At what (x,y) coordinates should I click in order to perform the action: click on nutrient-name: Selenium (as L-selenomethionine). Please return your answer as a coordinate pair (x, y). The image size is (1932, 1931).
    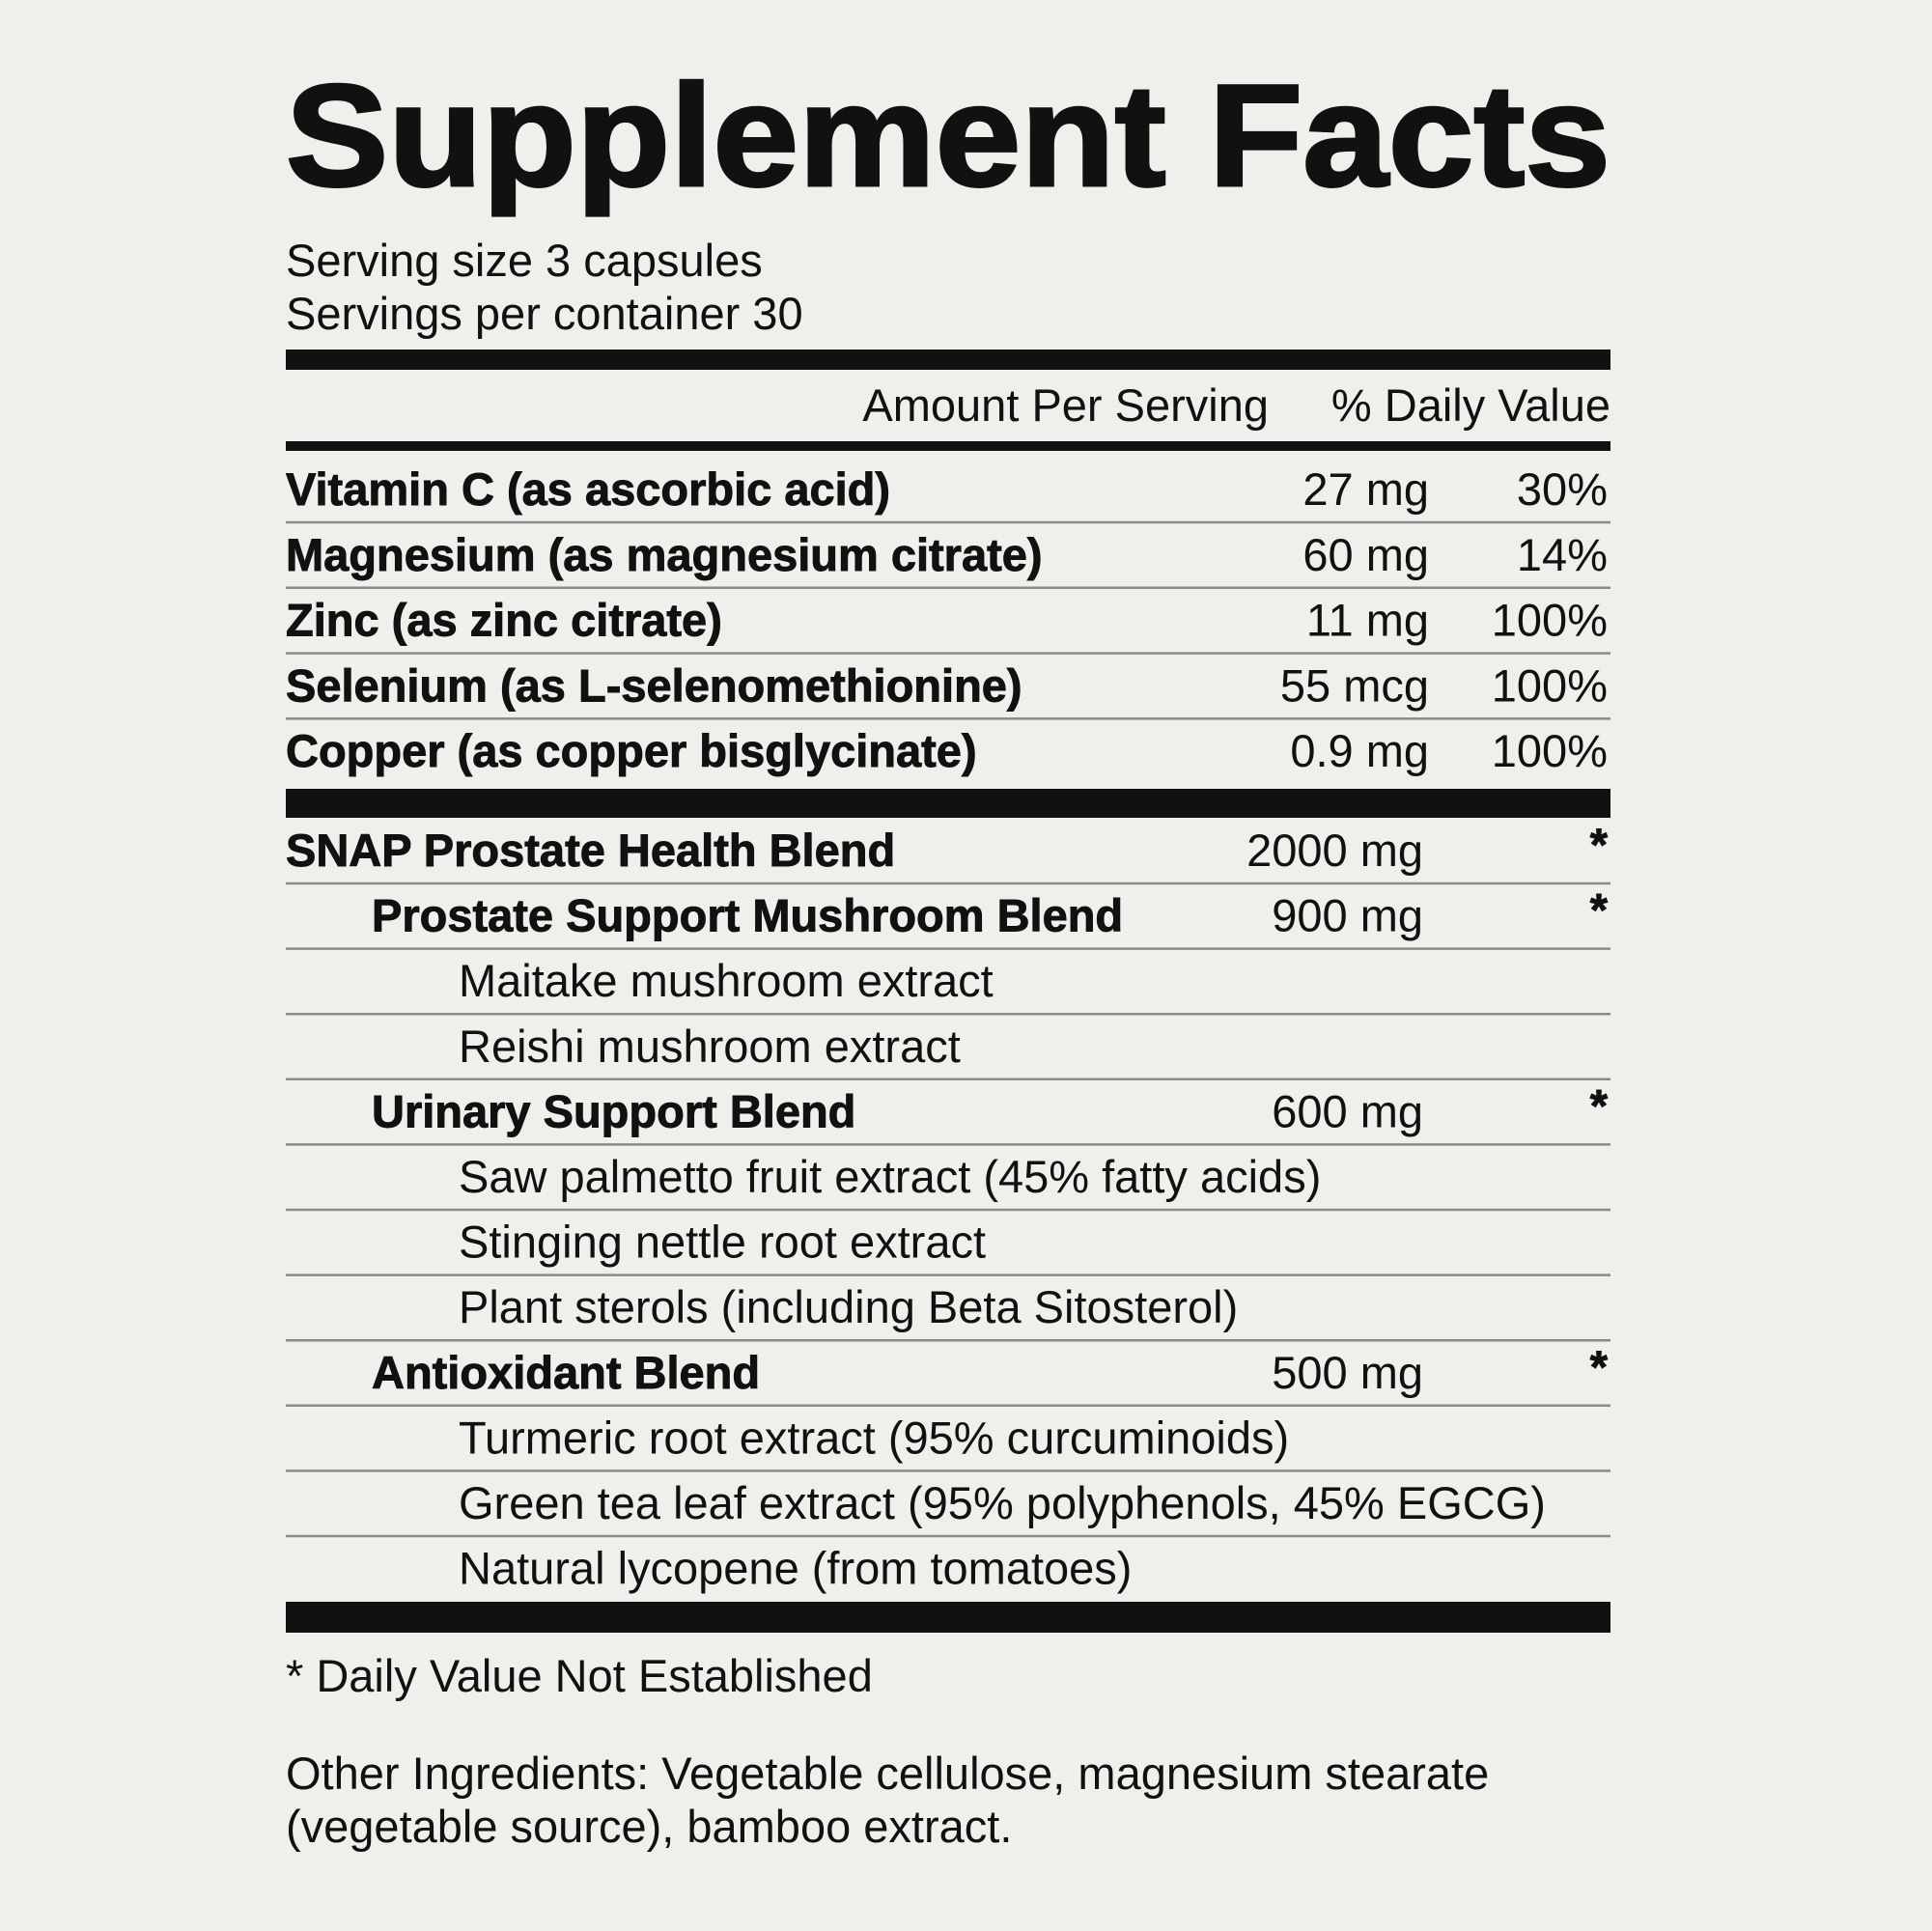
    Looking at the image, I should click on (654, 685).